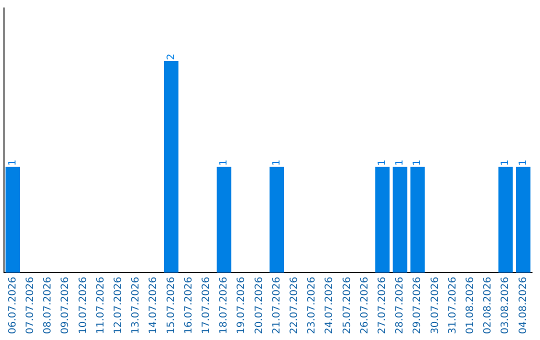 The width and height of the screenshot is (540, 340). Describe the element at coordinates (364, 305) in the screenshot. I see `x-tick-label: 26.07.2026` at that location.